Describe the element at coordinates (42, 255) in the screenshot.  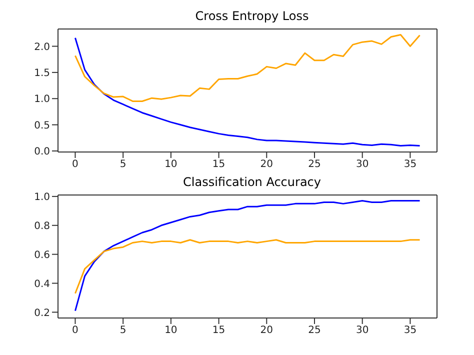
I see `y-tick-label: 0.6` at that location.